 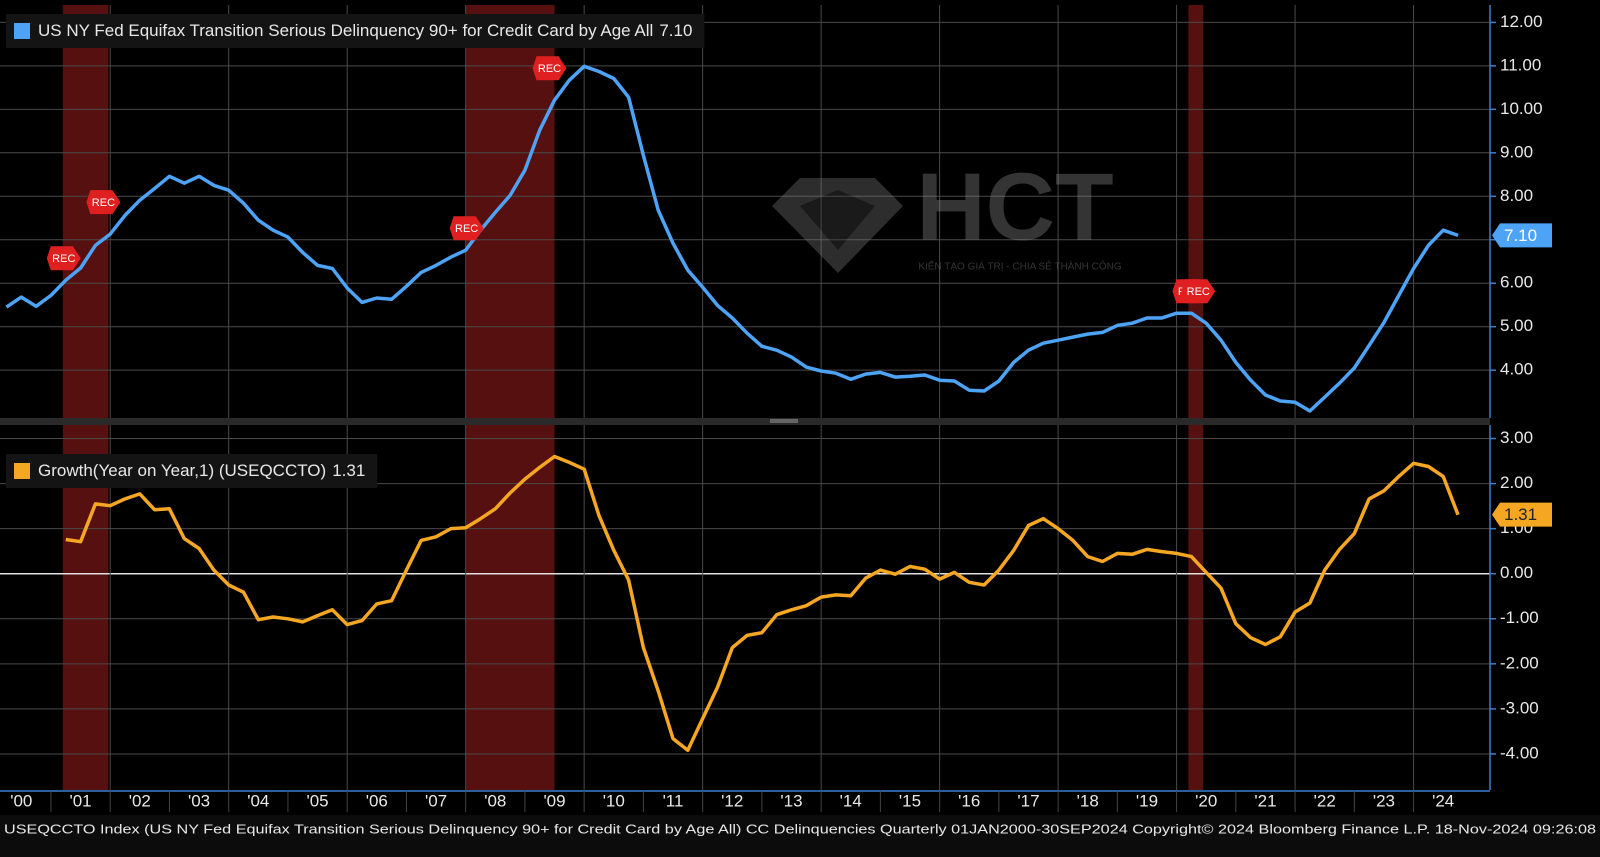 What do you see at coordinates (1519, 707) in the screenshot?
I see `y-tick-label: -3.00` at bounding box center [1519, 707].